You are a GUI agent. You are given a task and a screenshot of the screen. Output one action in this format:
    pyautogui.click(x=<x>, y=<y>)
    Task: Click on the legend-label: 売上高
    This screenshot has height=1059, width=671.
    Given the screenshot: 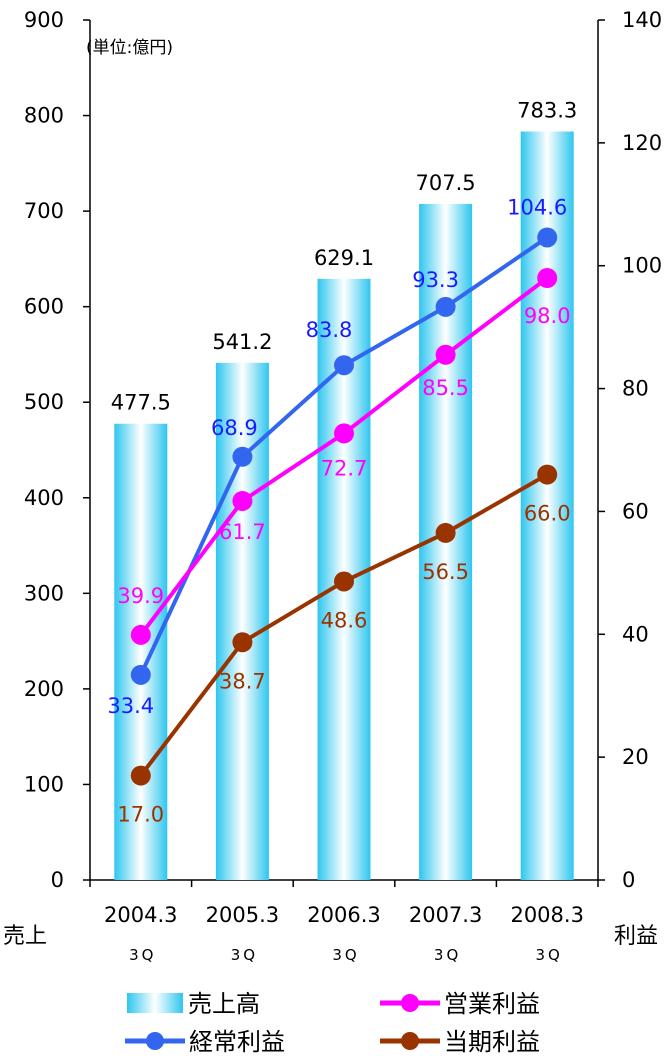 What is the action you would take?
    pyautogui.click(x=224, y=1004)
    